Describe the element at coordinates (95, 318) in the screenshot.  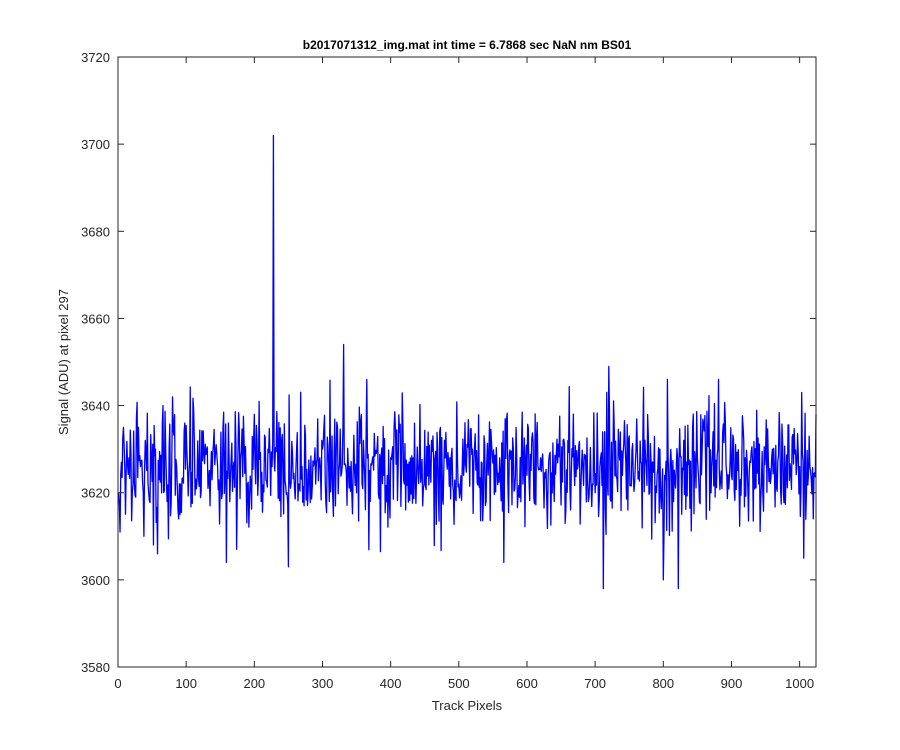
I see `y-tick-label: 3660` at that location.